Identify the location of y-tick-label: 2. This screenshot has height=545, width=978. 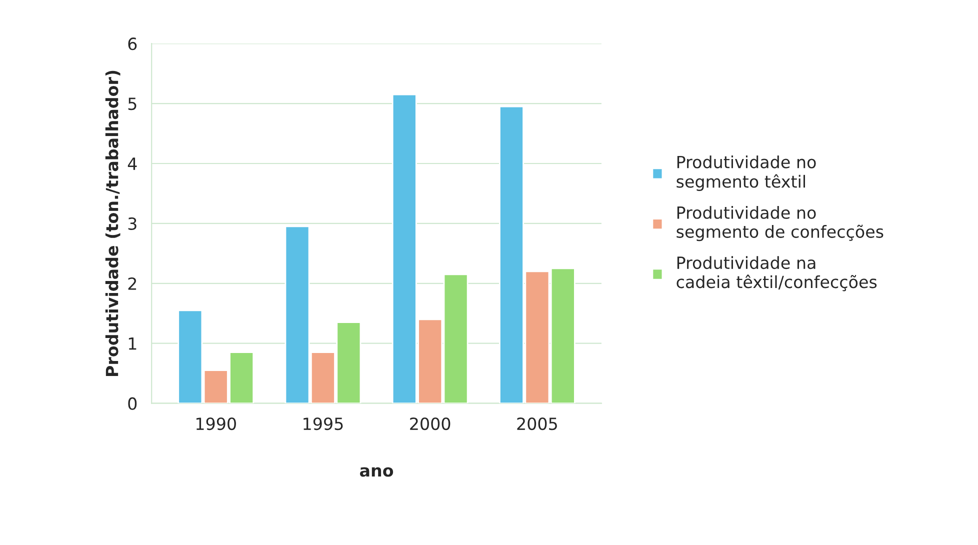
(132, 283).